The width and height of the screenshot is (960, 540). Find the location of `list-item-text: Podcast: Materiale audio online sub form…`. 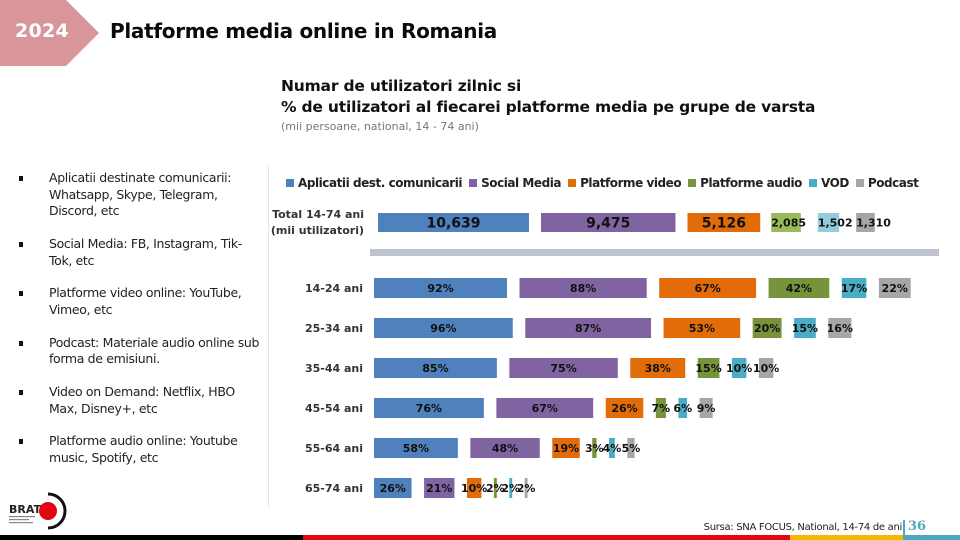

list-item-text: Podcast: Materiale audio online sub form… is located at coordinates (154, 350).